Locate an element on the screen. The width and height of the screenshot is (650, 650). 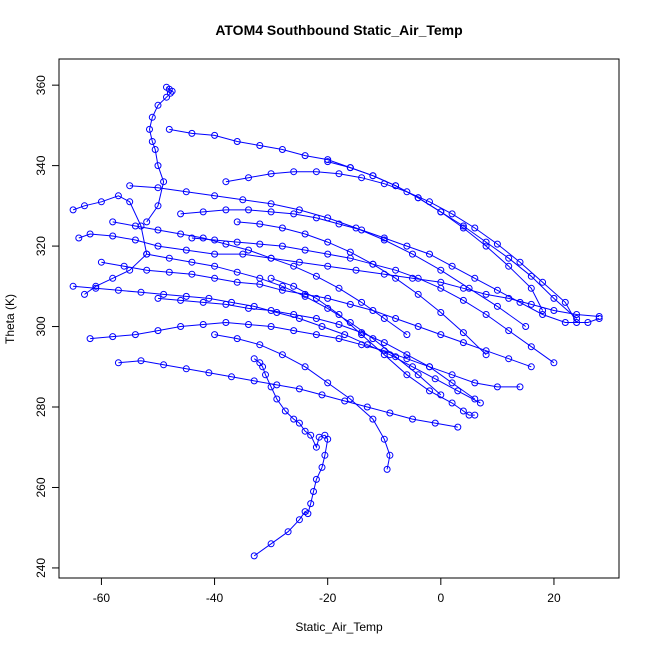
y-tick-label: 240 is located at coordinates (41, 568).